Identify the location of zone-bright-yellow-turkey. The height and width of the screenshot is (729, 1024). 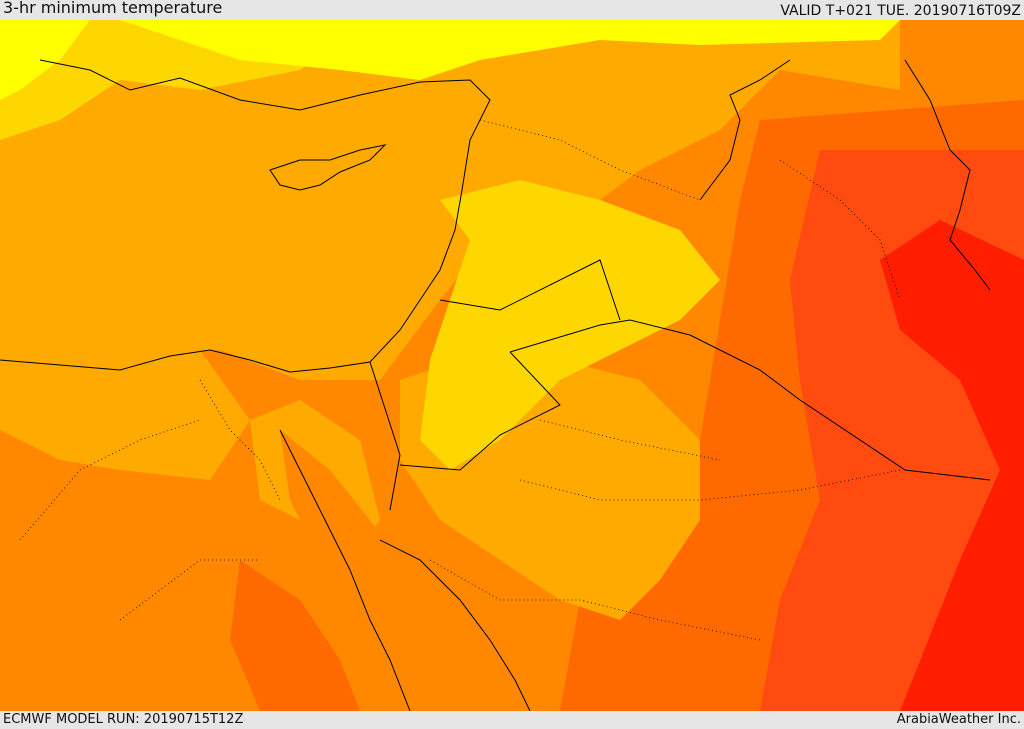
(510, 50).